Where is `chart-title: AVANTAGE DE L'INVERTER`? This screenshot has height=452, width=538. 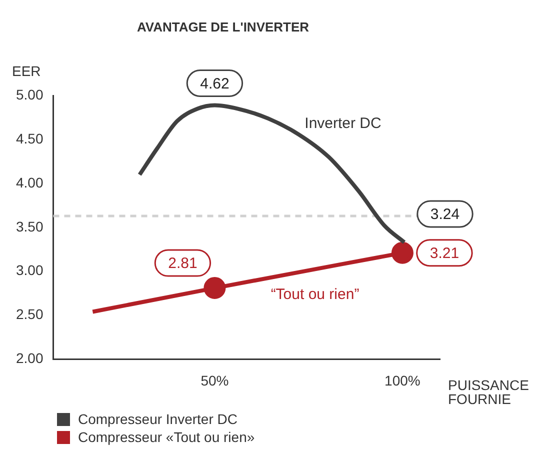 chart-title: AVANTAGE DE L'INVERTER is located at coordinates (223, 26).